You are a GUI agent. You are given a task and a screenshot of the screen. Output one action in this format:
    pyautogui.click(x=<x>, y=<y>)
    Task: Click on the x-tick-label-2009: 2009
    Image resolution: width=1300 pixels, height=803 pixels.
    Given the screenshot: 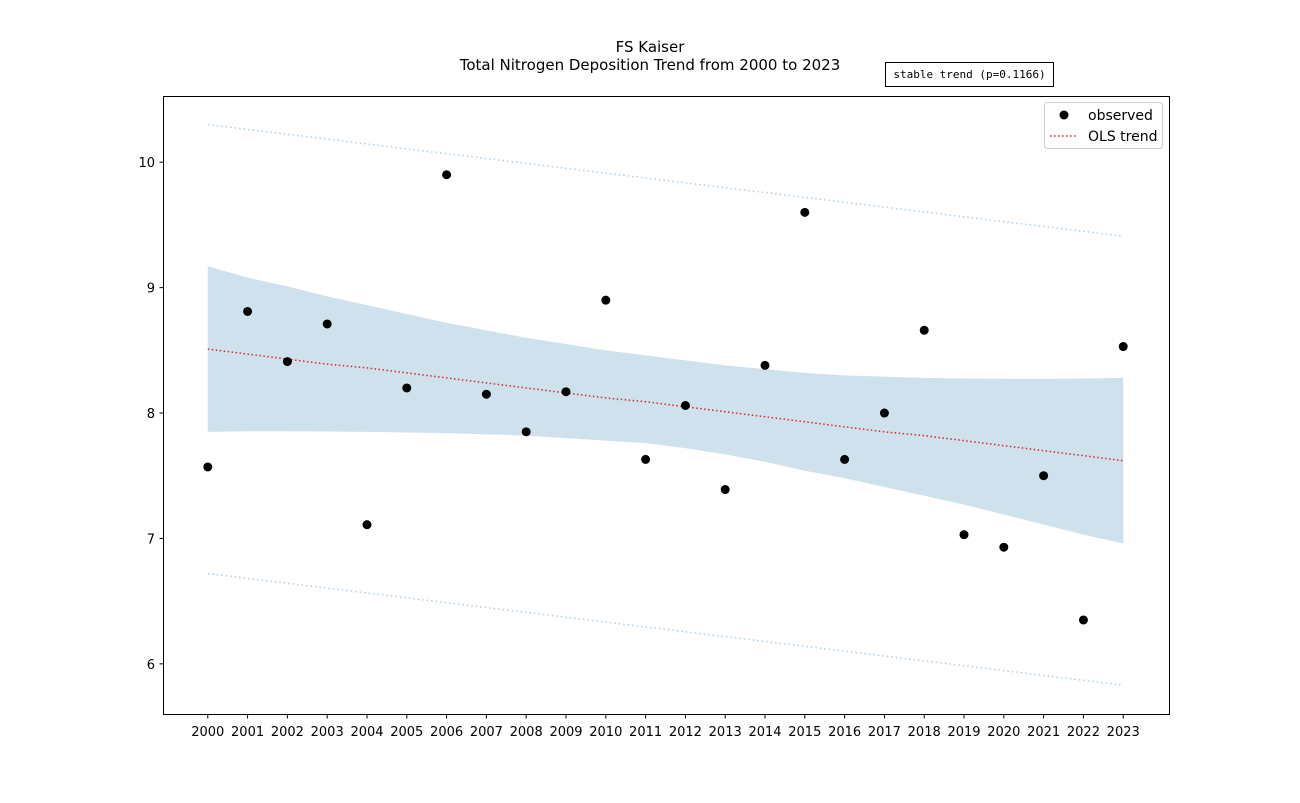 What is the action you would take?
    pyautogui.click(x=565, y=732)
    